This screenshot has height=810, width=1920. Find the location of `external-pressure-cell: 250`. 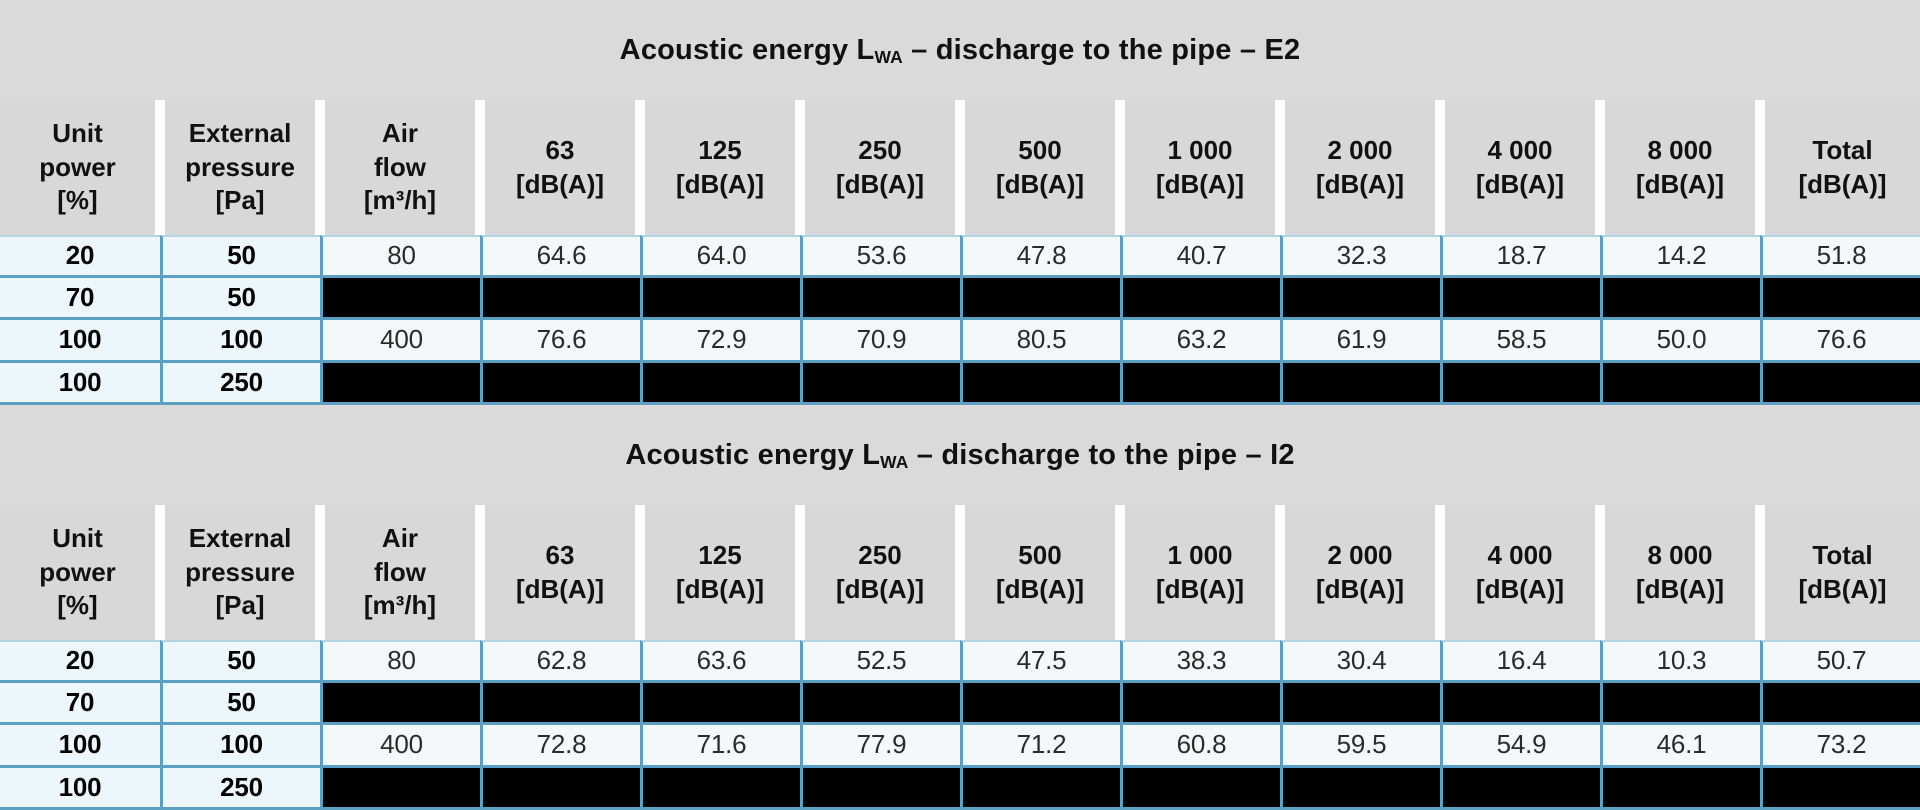

external-pressure-cell: 250 is located at coordinates (240, 384).